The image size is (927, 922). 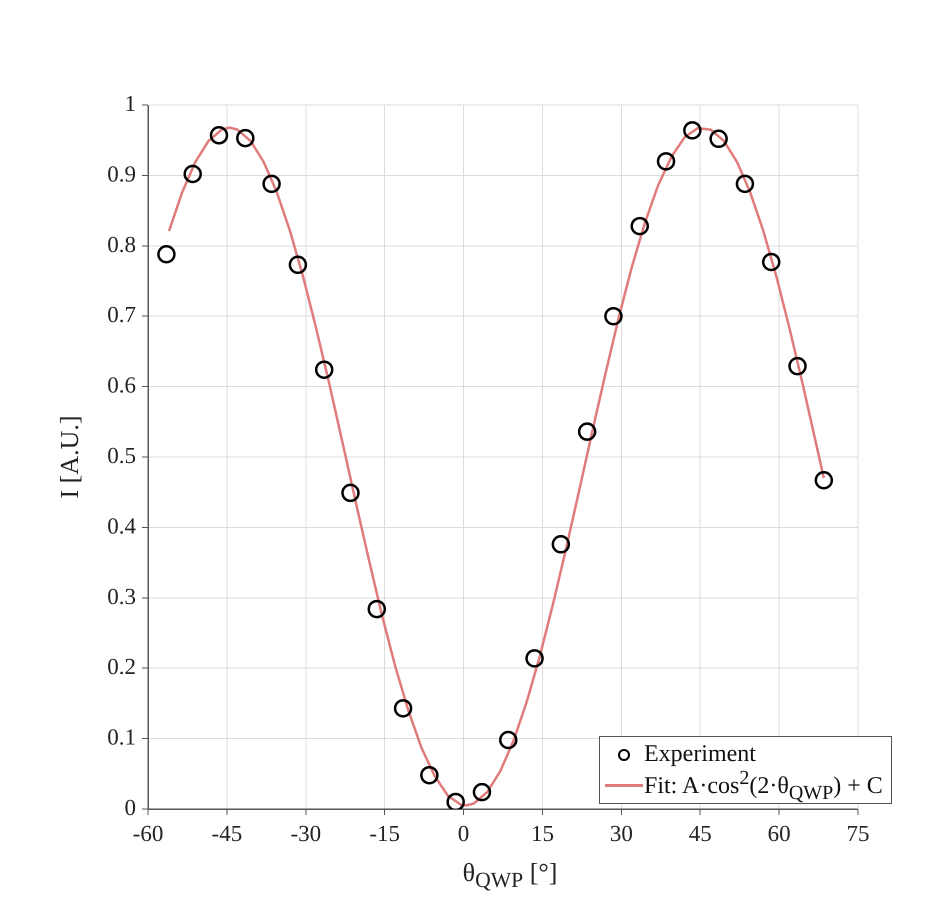 What do you see at coordinates (121, 173) in the screenshot?
I see `y-tick-label: 0.9` at bounding box center [121, 173].